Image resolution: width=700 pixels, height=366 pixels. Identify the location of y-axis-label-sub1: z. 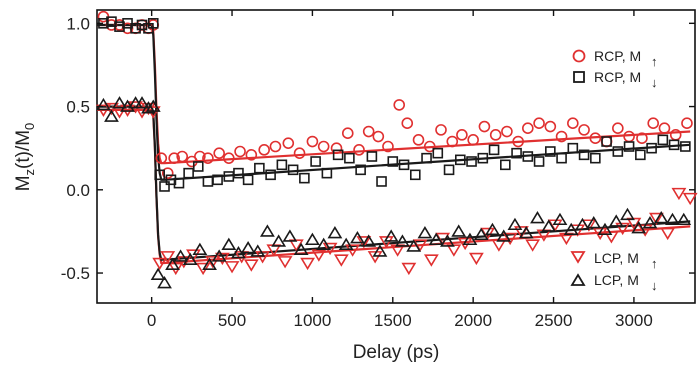
(29, 172).